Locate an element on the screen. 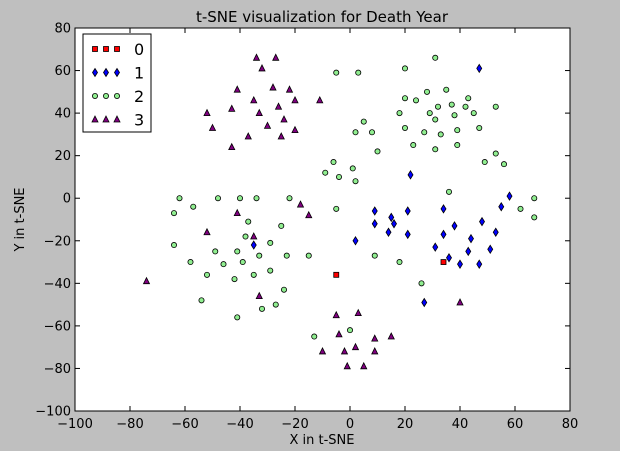  chart-title: t-SNE visualization for Death Year is located at coordinates (322, 17).